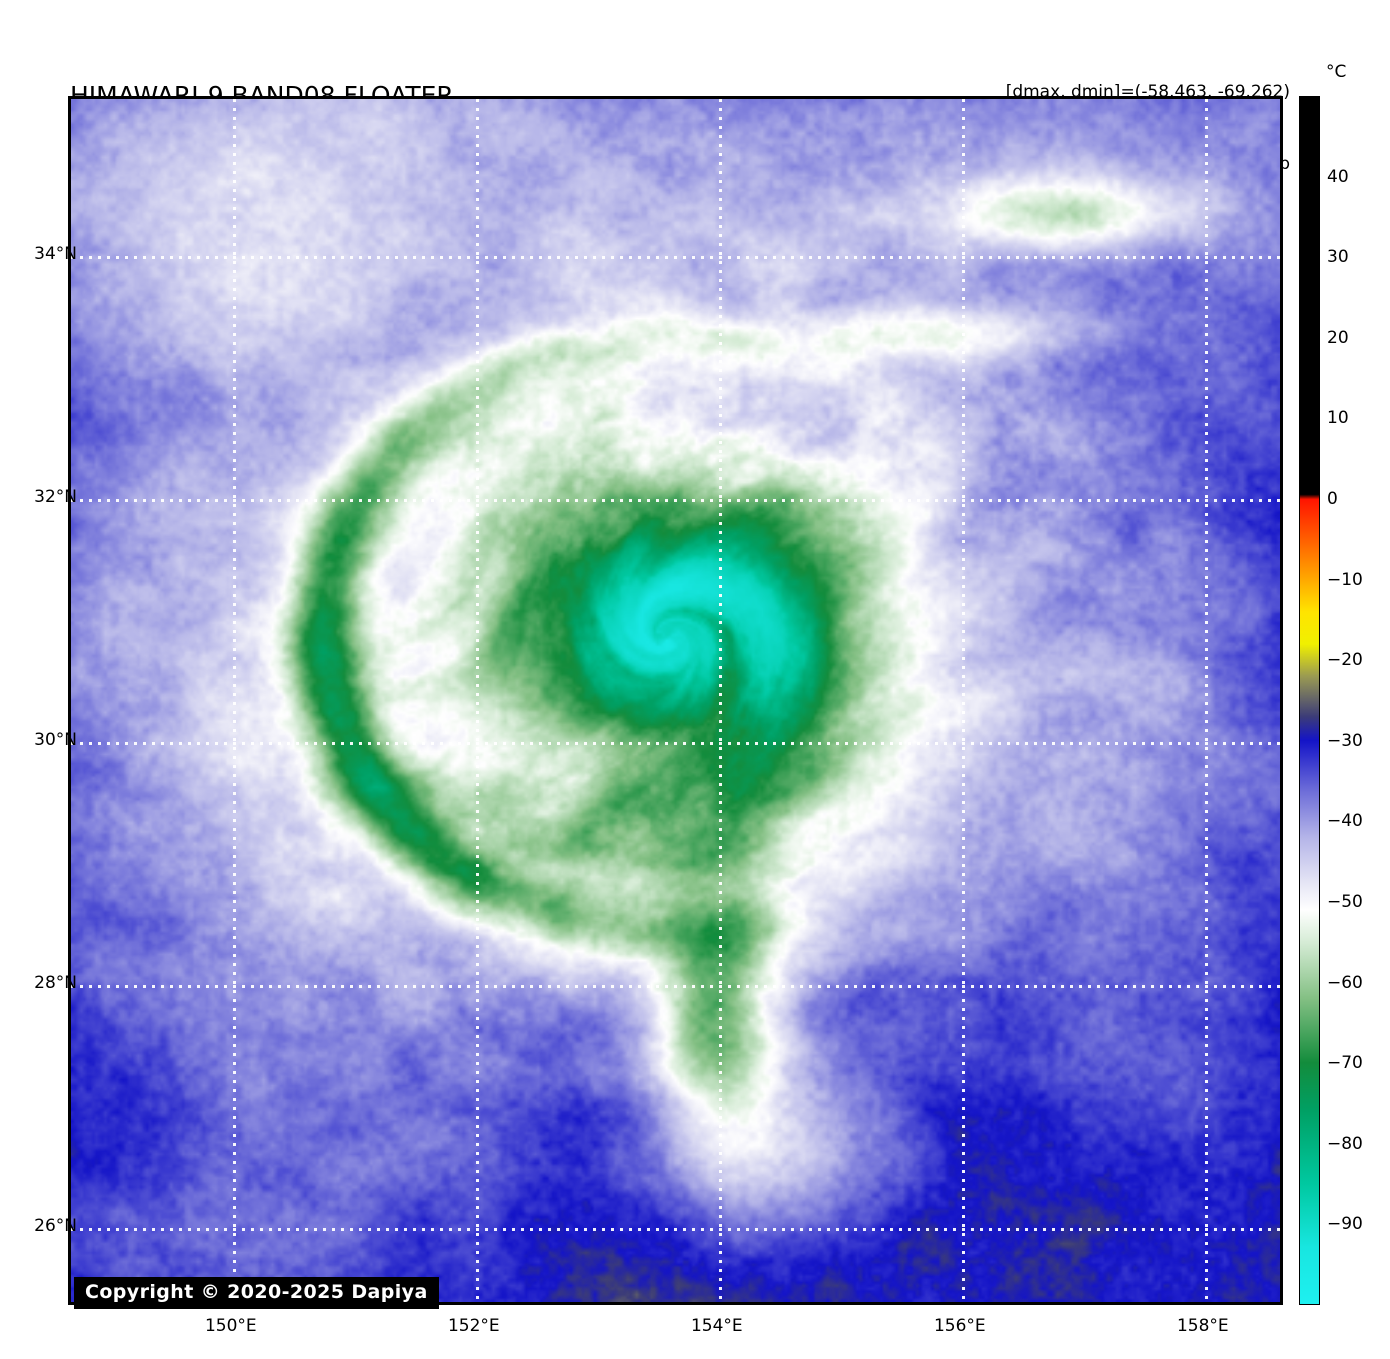 This screenshot has width=1390, height=1359. I want to click on colorbar-tick-label: −50, so click(1345, 902).